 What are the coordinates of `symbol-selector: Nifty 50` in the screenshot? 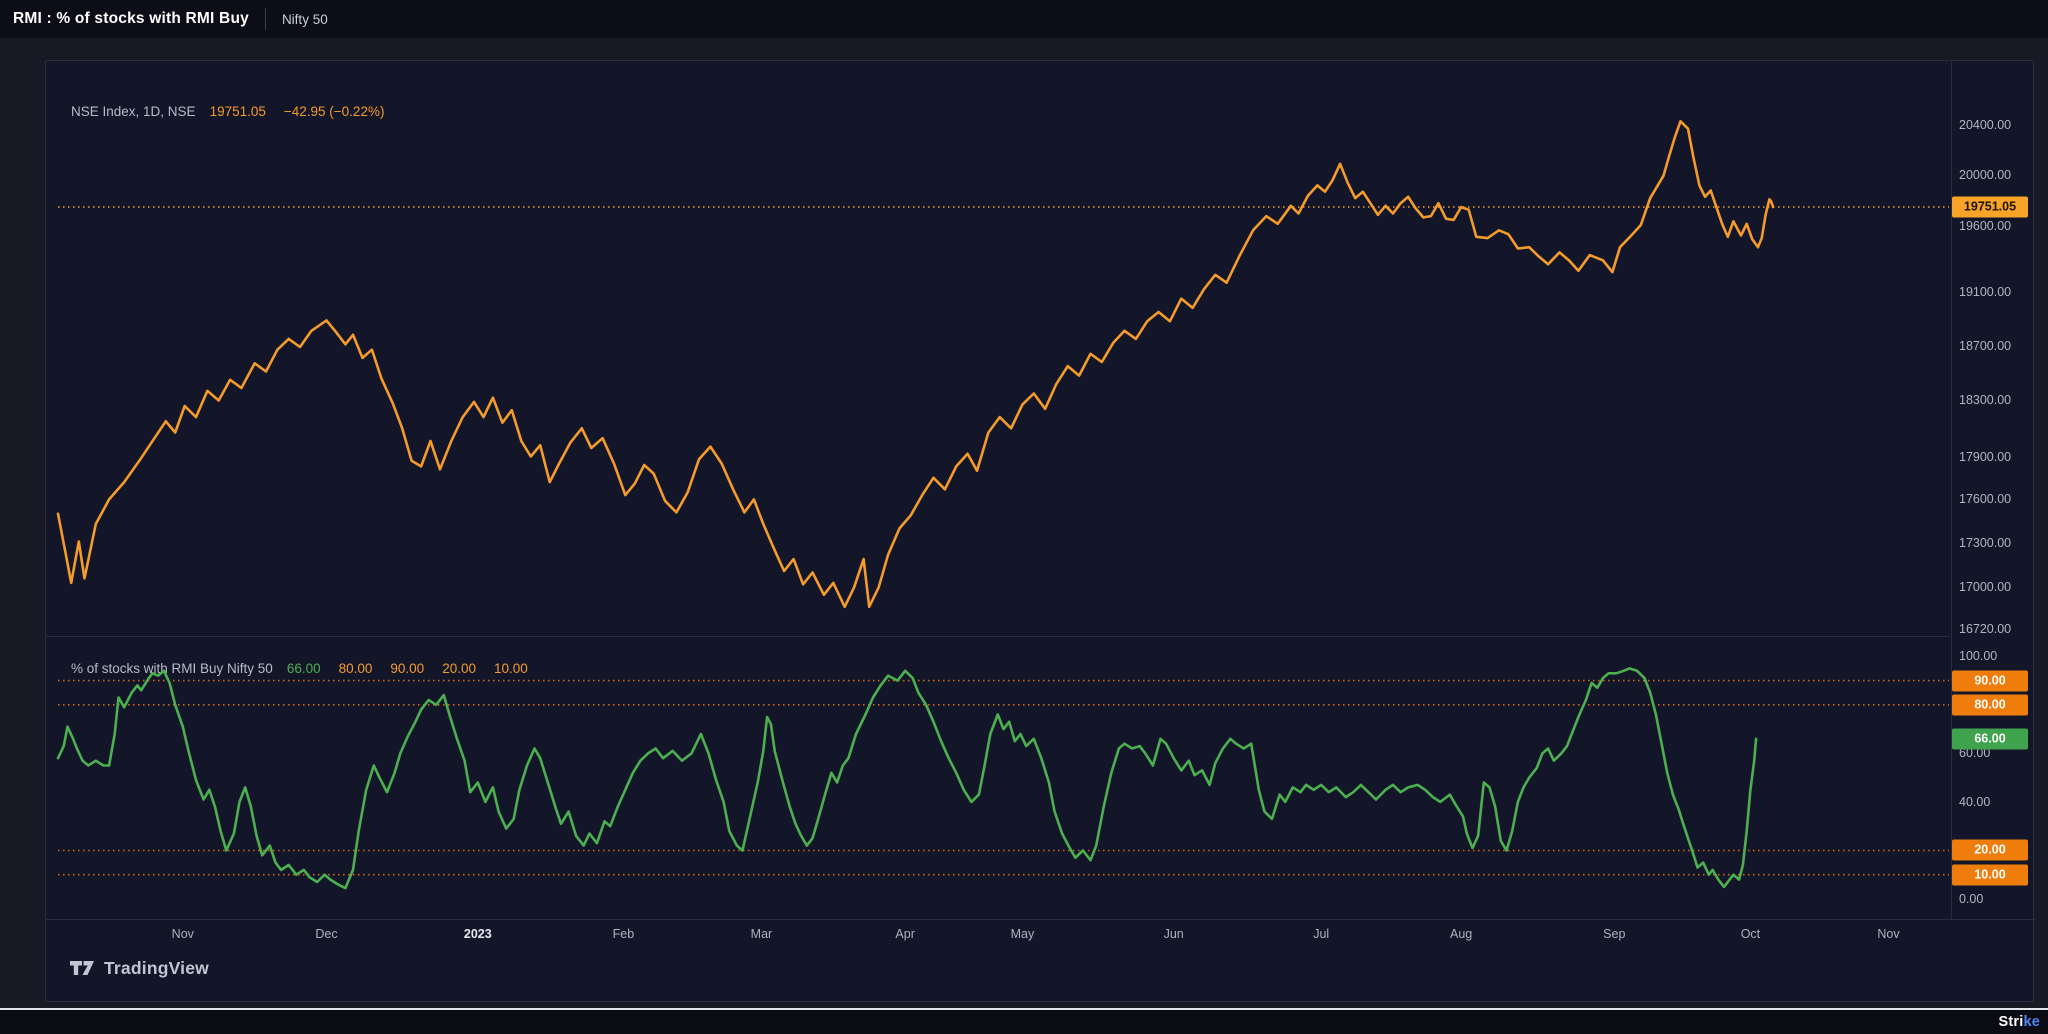 It's located at (304, 19).